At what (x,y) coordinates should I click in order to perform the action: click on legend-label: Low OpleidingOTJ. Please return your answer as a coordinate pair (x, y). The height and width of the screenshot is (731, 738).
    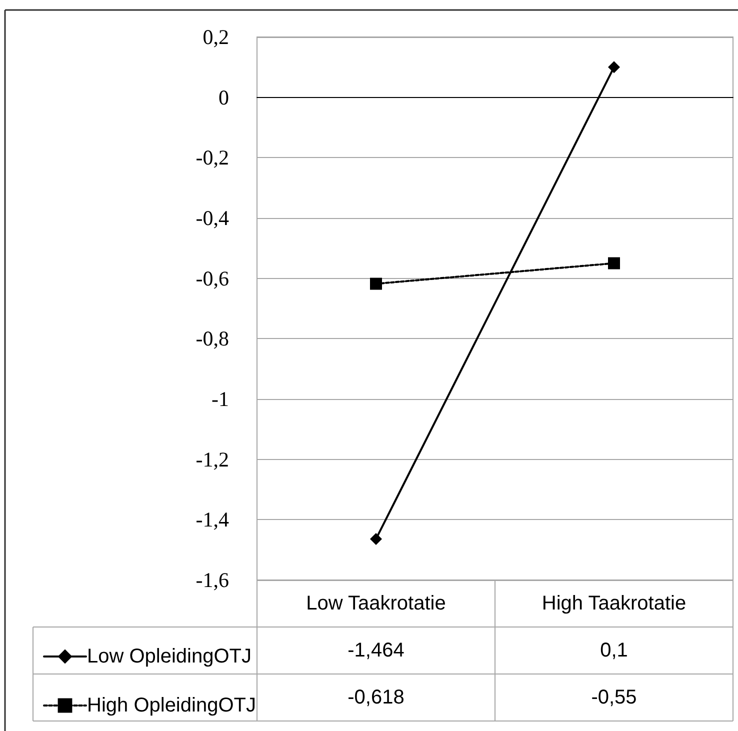
    Looking at the image, I should click on (169, 657).